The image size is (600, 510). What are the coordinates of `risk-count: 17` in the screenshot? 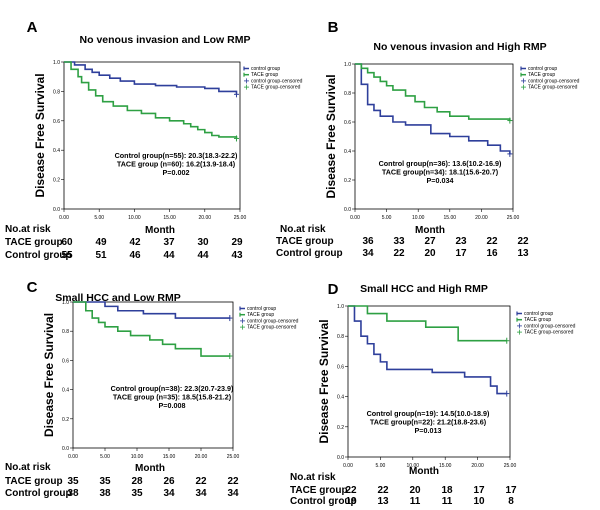 It's located at (461, 253).